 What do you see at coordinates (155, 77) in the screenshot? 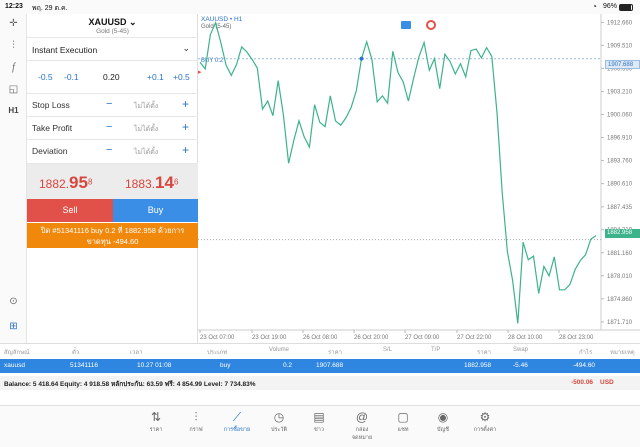
I see `volume-plus-01-button: +0.1` at bounding box center [155, 77].